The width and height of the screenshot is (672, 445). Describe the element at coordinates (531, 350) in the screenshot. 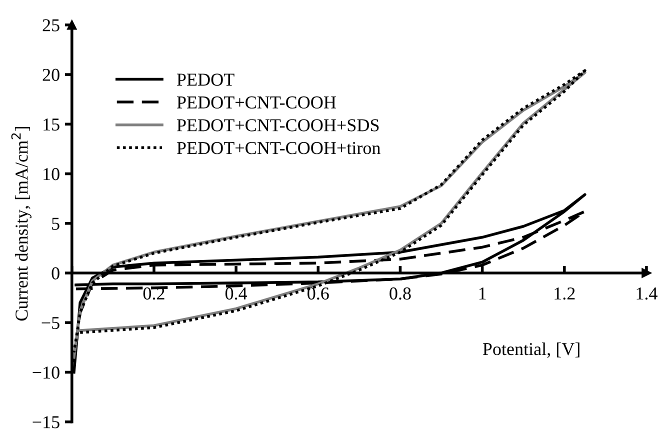

I see `x-axis-title: Potential, [V]` at that location.